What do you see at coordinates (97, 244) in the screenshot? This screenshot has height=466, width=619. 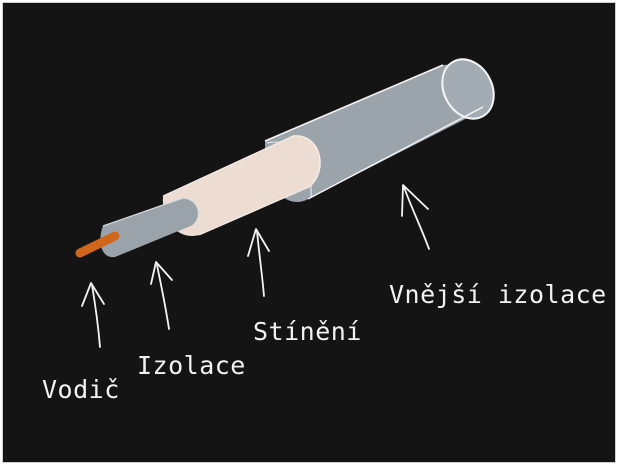 I see `conductor-wire` at bounding box center [97, 244].